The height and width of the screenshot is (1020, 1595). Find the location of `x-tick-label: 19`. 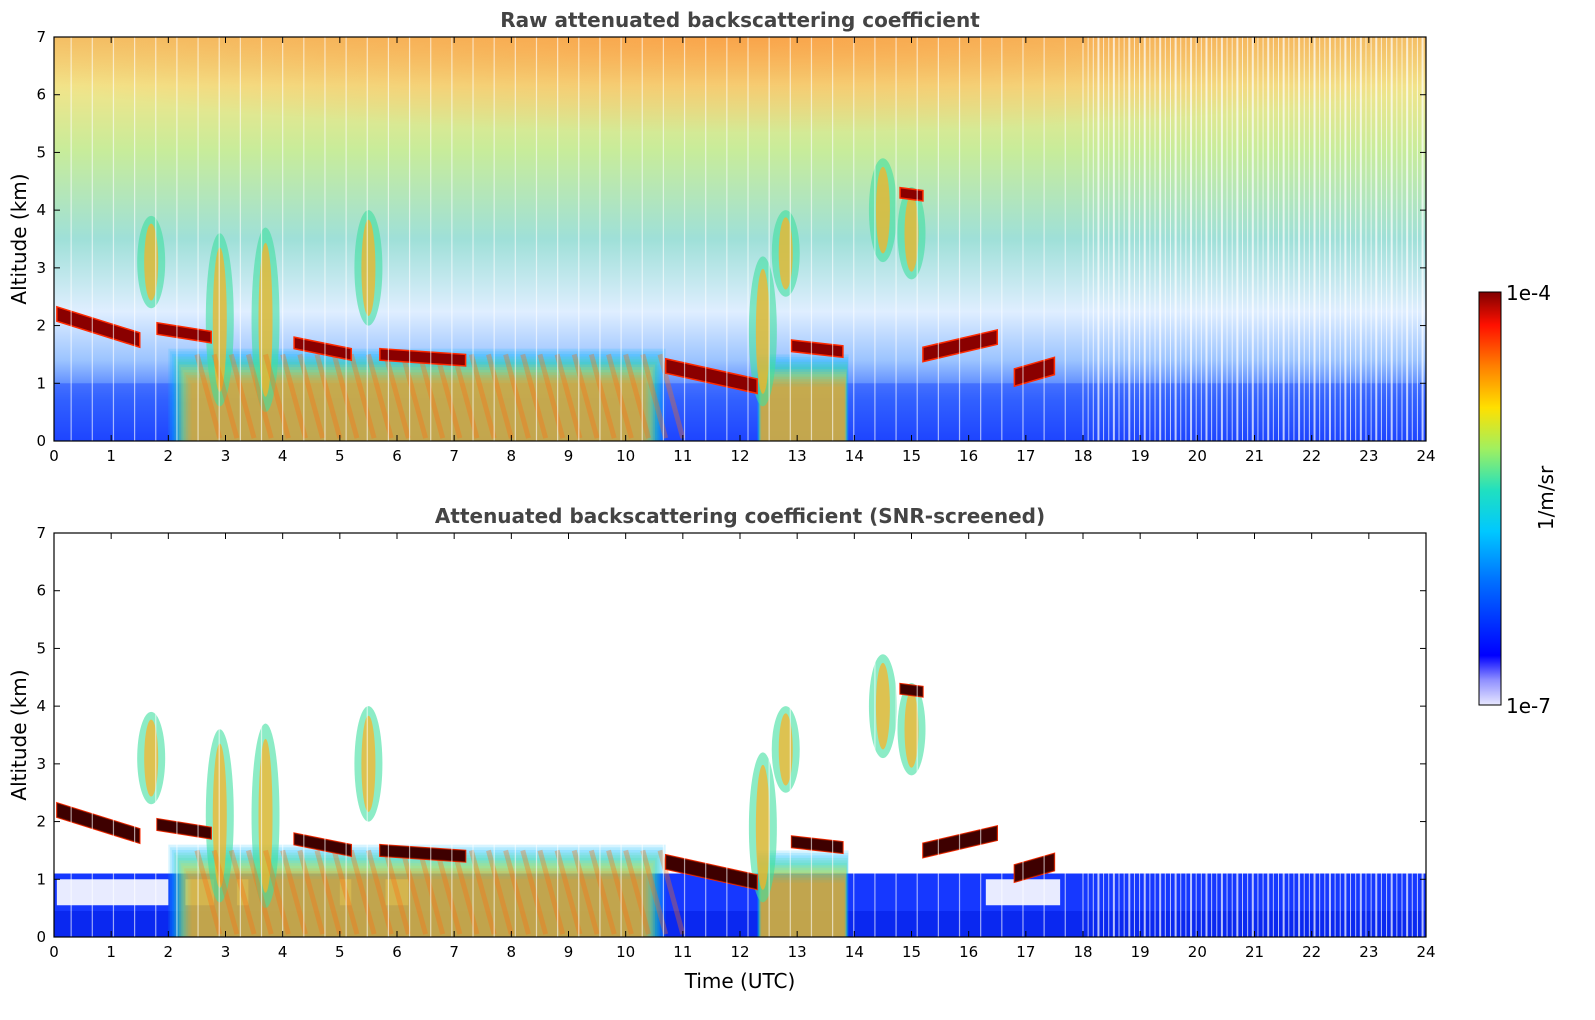

x-tick-label: 19 is located at coordinates (1140, 456).